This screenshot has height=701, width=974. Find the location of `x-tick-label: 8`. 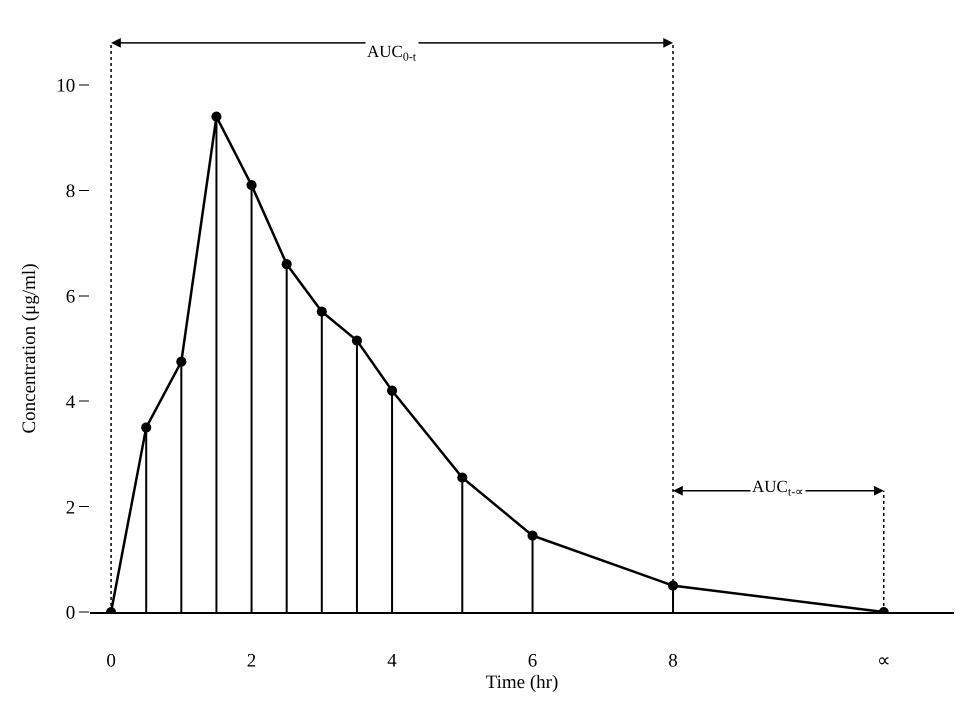

x-tick-label: 8 is located at coordinates (673, 661).